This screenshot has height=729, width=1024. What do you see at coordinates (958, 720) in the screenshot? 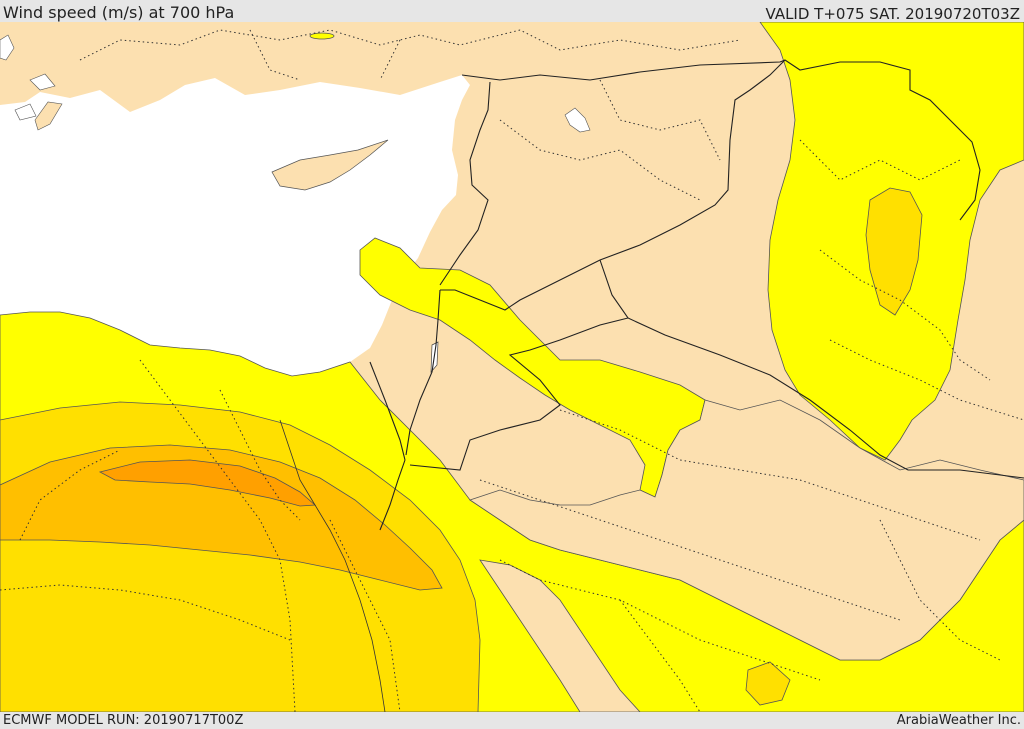
I see `credit-label: ArabiaWeather Inc.` at bounding box center [958, 720].